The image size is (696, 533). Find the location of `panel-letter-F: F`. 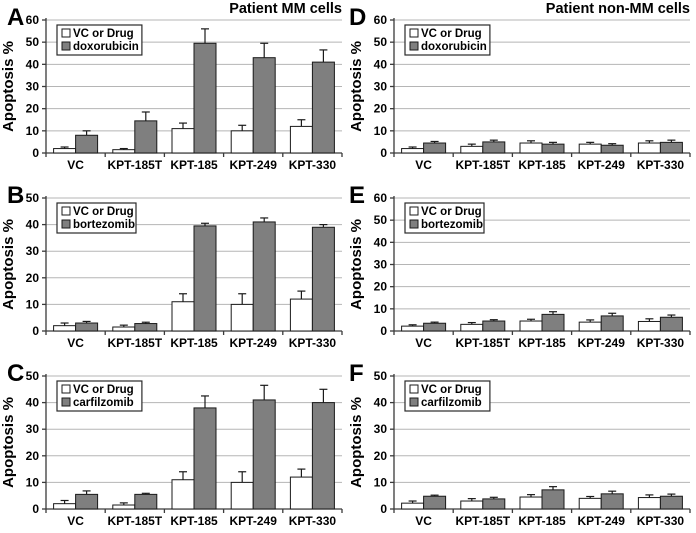

panel-letter-F: F is located at coordinates (356, 373).